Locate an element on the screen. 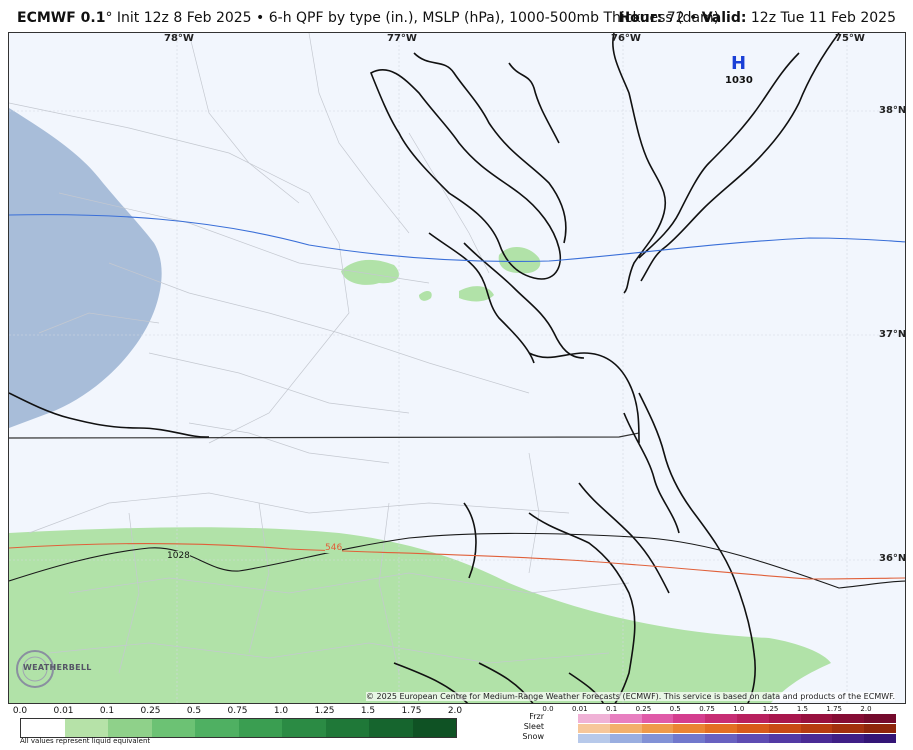 The image size is (913, 750). model-name: ECMWF 0.1 is located at coordinates (61, 18).